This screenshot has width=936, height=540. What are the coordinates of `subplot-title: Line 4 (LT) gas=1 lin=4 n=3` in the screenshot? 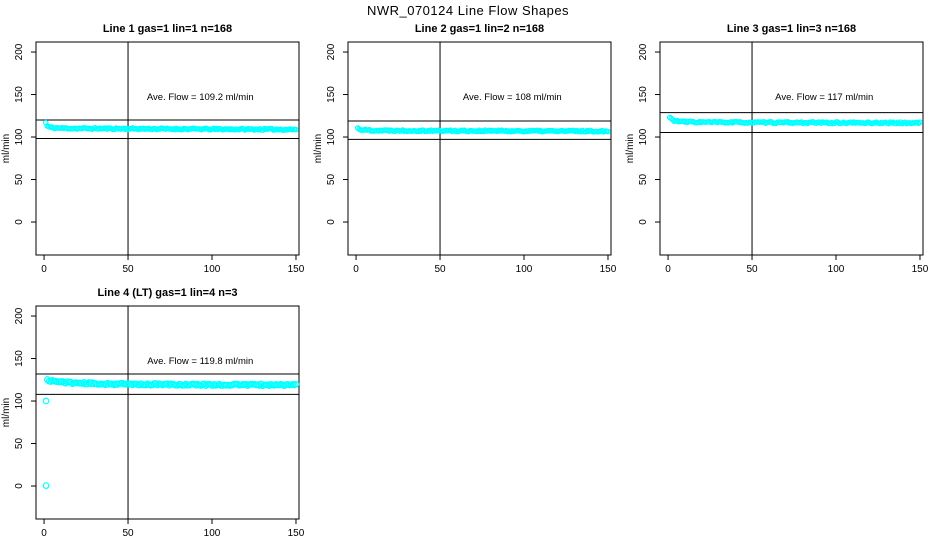 It's located at (167, 293).